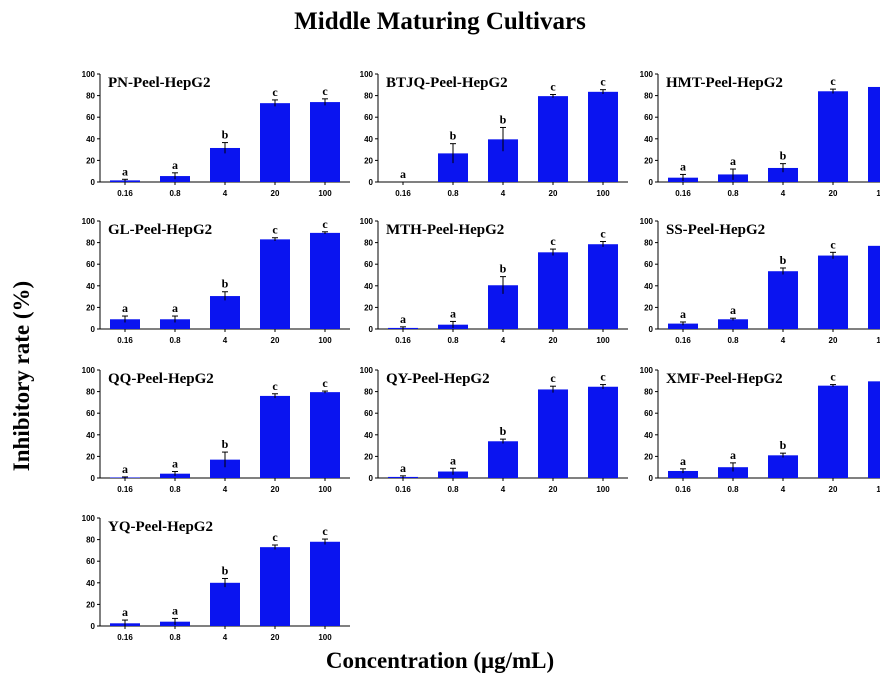 This screenshot has width=880, height=676. What do you see at coordinates (724, 379) in the screenshot?
I see `panel-title: XMF-Peel-HepG2` at bounding box center [724, 379].